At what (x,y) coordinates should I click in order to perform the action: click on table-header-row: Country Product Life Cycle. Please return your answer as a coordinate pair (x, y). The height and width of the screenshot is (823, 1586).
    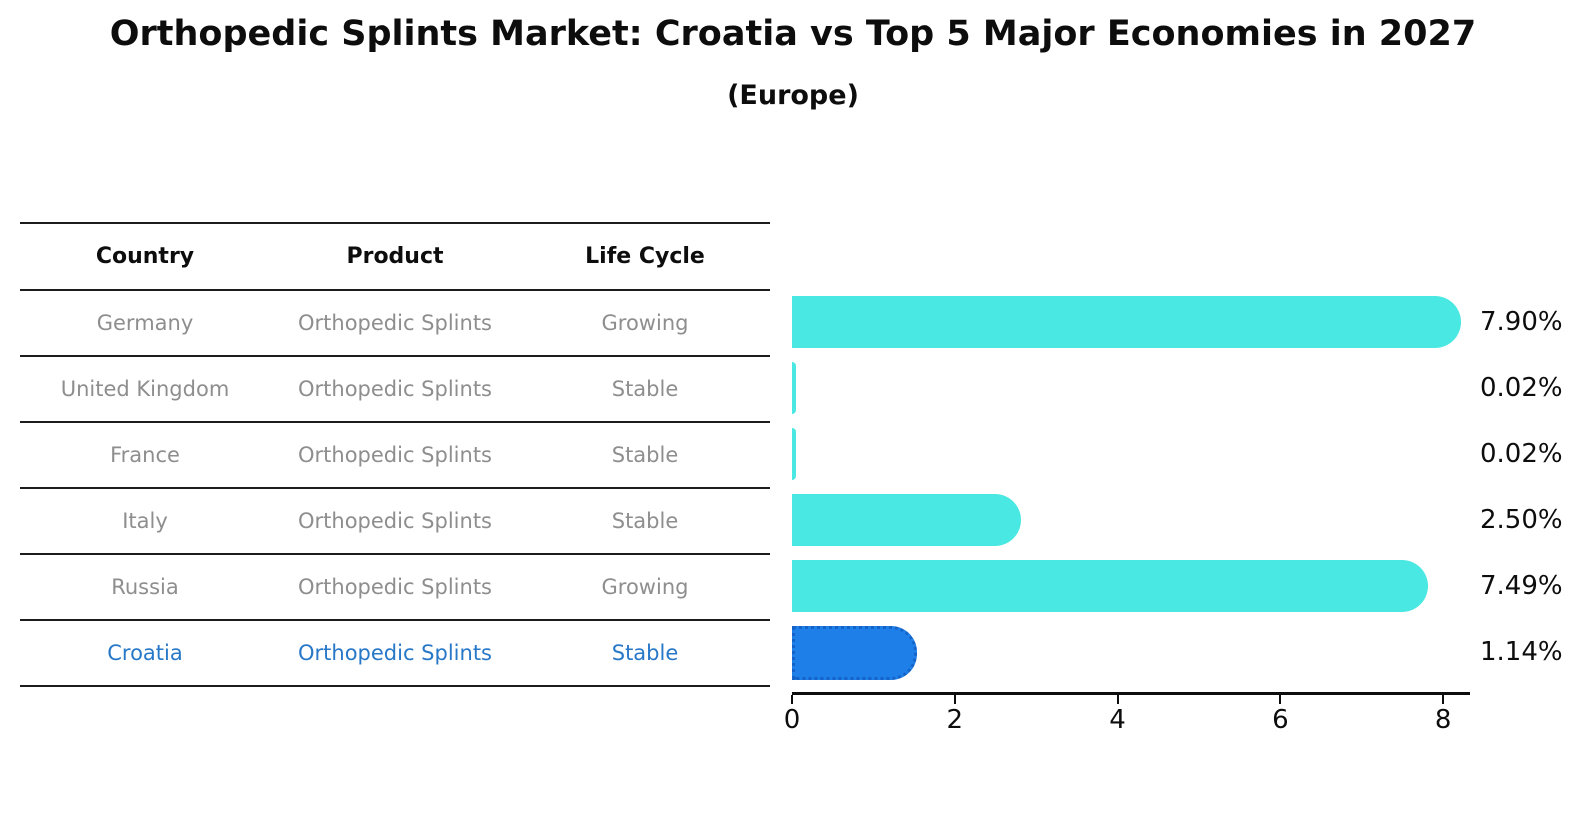
    Looking at the image, I should click on (395, 256).